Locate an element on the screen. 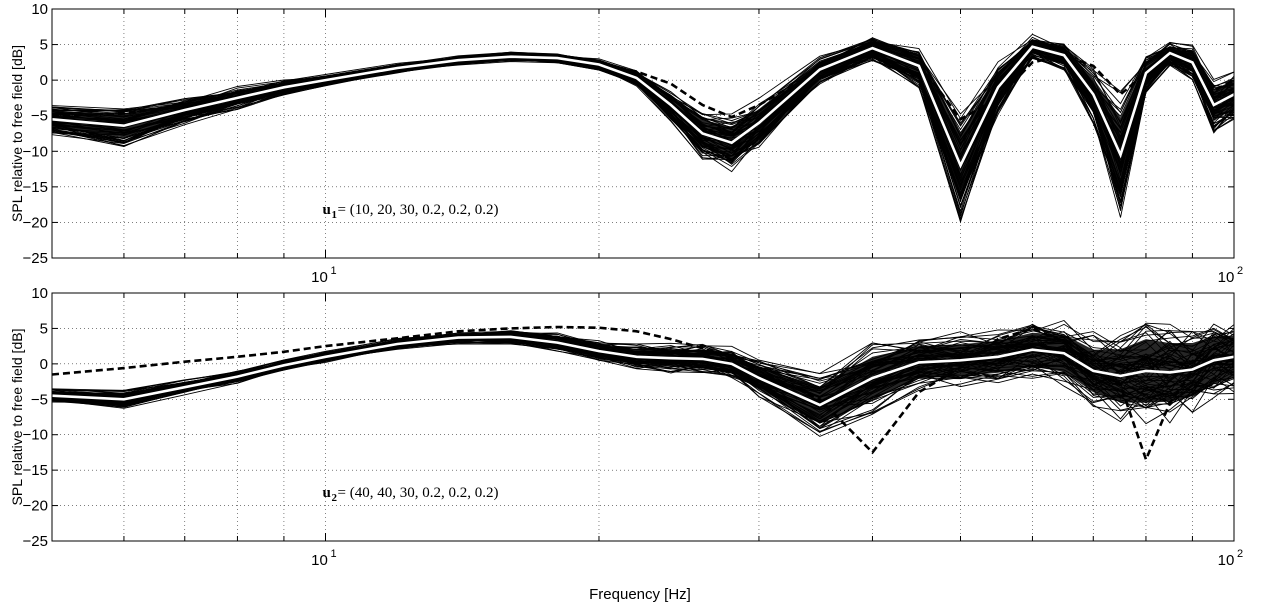 The width and height of the screenshot is (1263, 604). ensemble-band is located at coordinates (643, 378).